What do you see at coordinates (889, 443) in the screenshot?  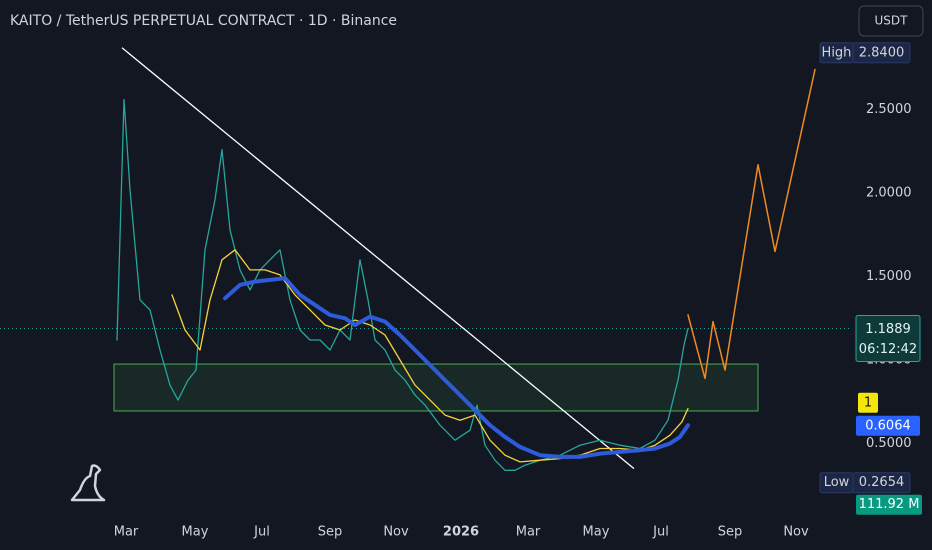 I see `y-tick-label: 0.5000` at bounding box center [889, 443].